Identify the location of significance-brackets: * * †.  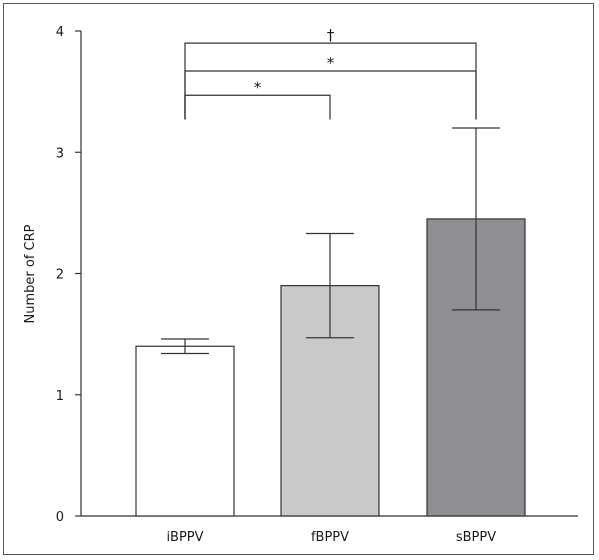
(330, 73).